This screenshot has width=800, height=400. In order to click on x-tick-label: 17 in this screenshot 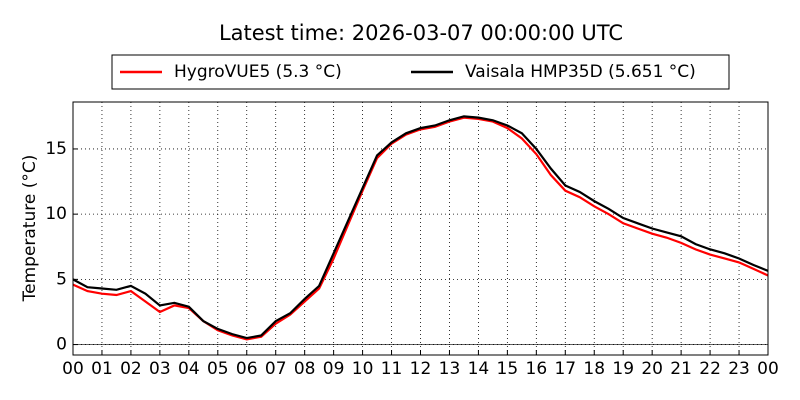, I will do `click(565, 369)`.